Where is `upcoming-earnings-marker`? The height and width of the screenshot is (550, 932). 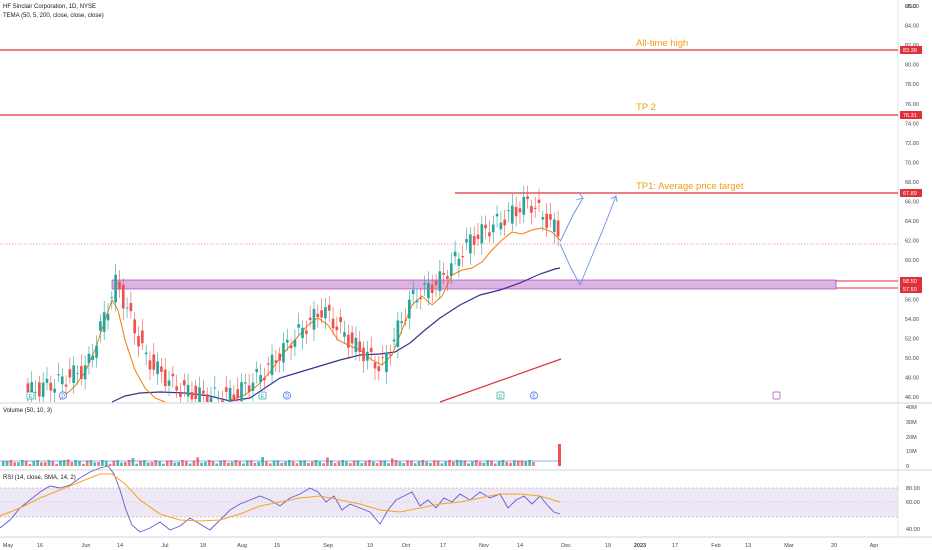 upcoming-earnings-marker is located at coordinates (776, 395).